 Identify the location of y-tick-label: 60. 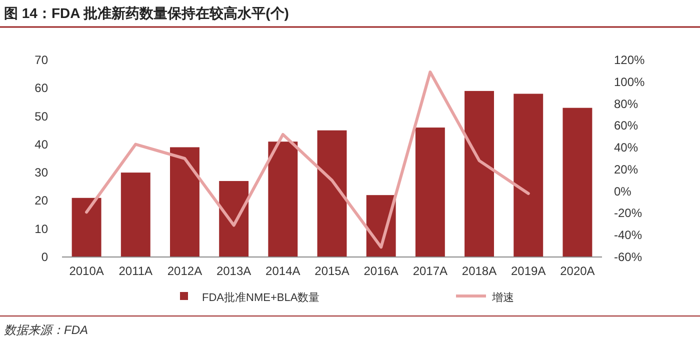
(41, 88).